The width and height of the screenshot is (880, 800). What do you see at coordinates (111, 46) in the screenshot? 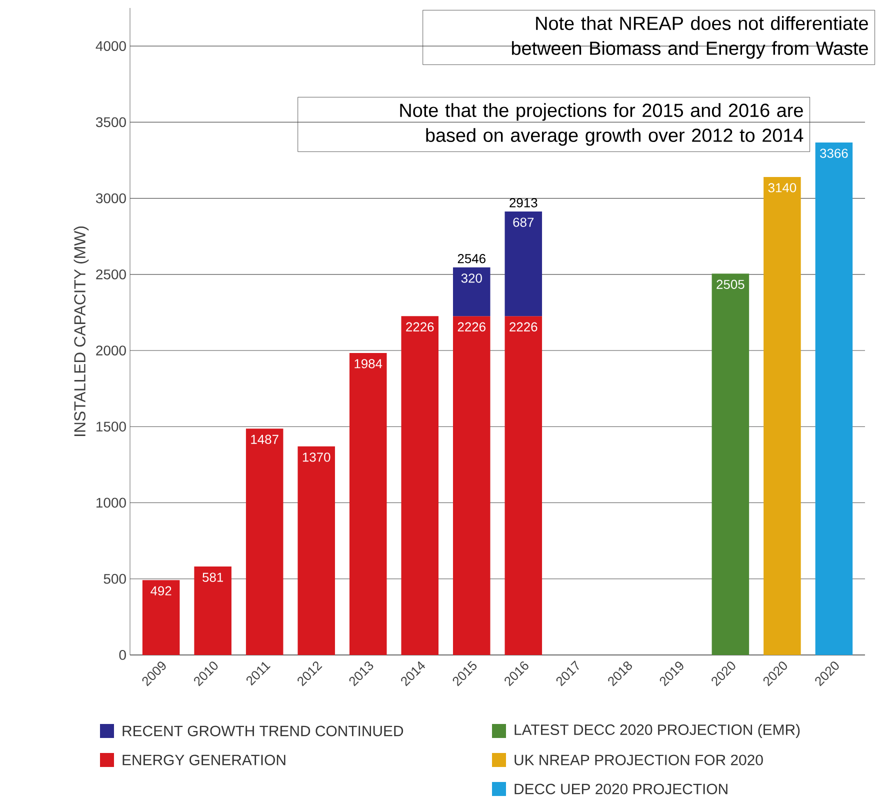
I see `y-tick-label: 4000` at bounding box center [111, 46].